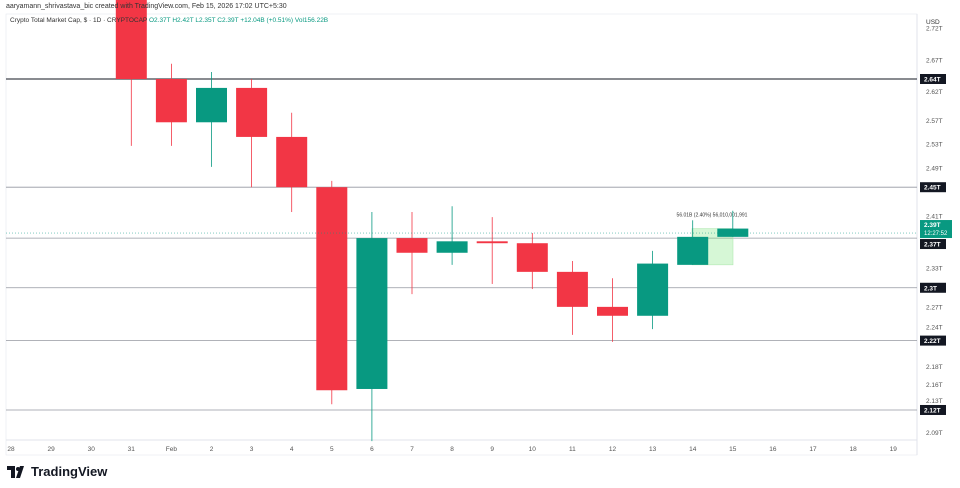 Image resolution: width=960 pixels, height=488 pixels. Describe the element at coordinates (853, 449) in the screenshot. I see `date-tick-label: 18` at that location.